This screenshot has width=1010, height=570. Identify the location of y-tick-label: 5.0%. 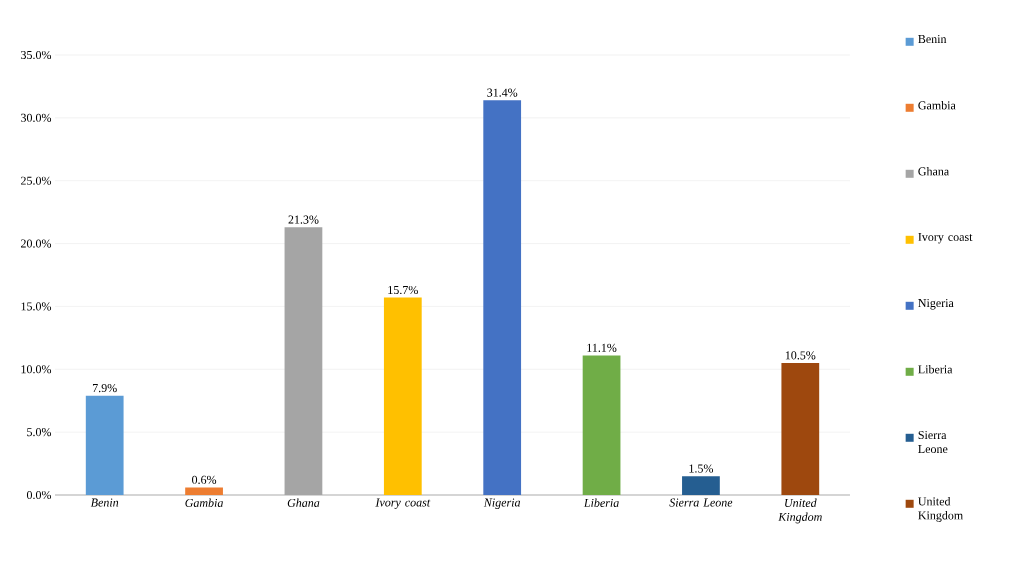
(39, 432).